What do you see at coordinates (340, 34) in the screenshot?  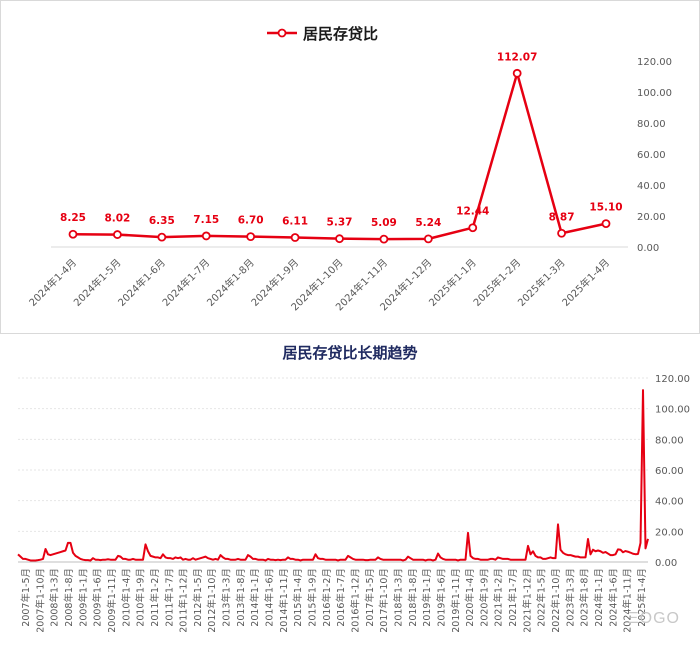 I see `legend-label: 居民存贷比` at bounding box center [340, 34].